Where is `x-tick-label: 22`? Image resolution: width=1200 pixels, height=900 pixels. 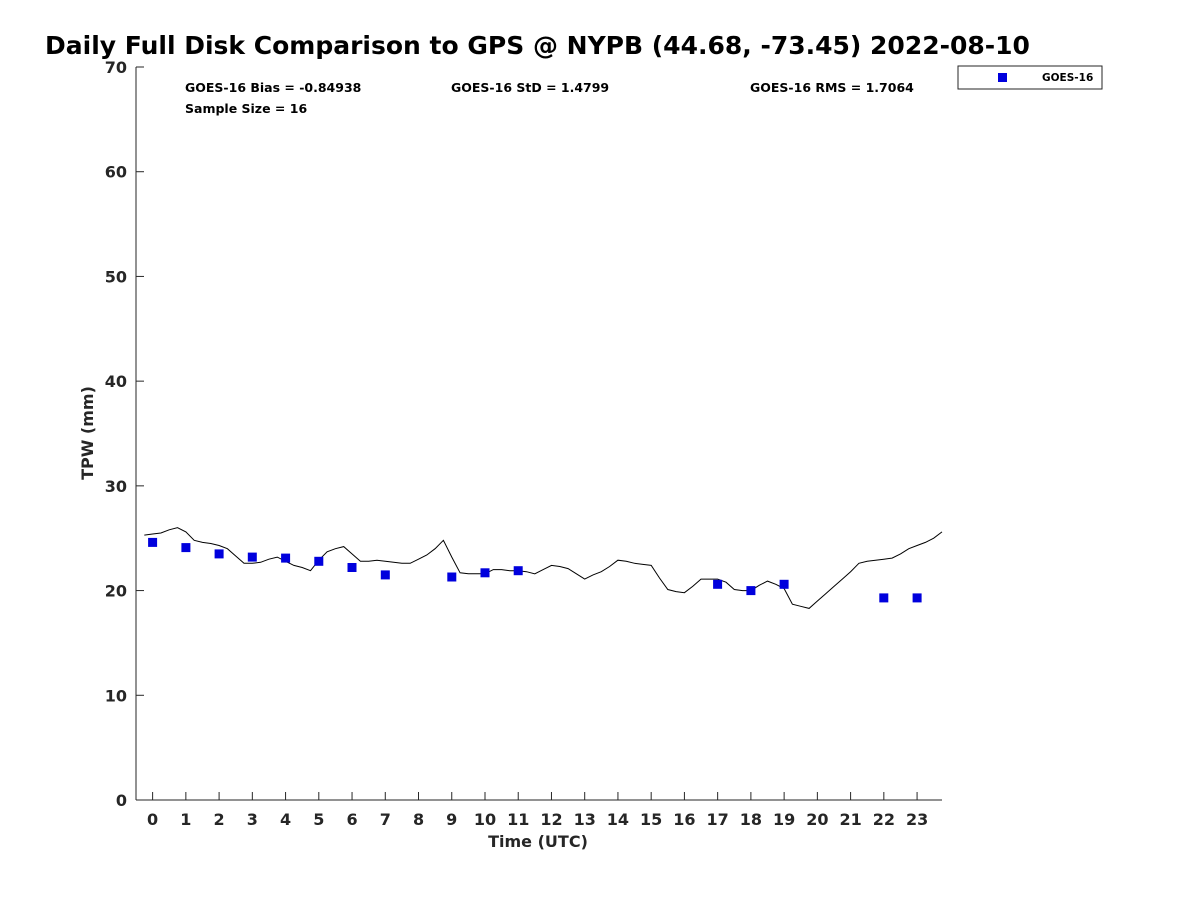 x-tick-label: 22 is located at coordinates (884, 819).